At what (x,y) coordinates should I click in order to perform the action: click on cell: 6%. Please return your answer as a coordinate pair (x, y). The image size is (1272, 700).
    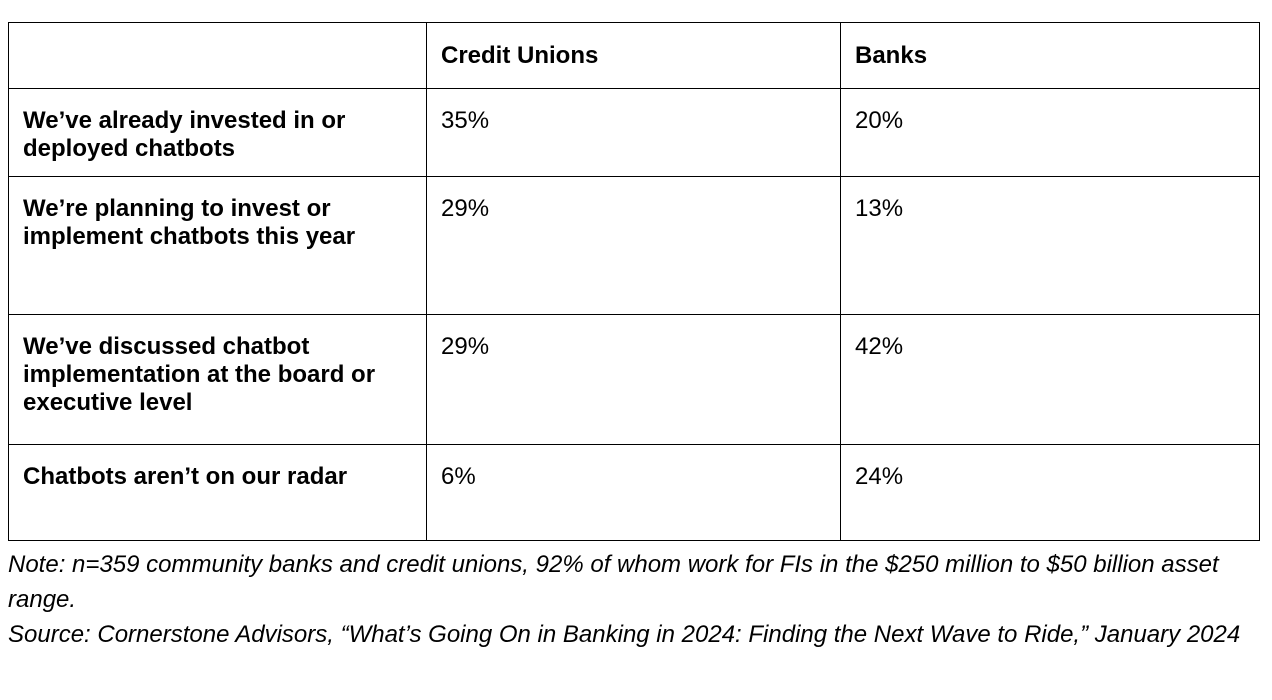
    Looking at the image, I should click on (633, 492).